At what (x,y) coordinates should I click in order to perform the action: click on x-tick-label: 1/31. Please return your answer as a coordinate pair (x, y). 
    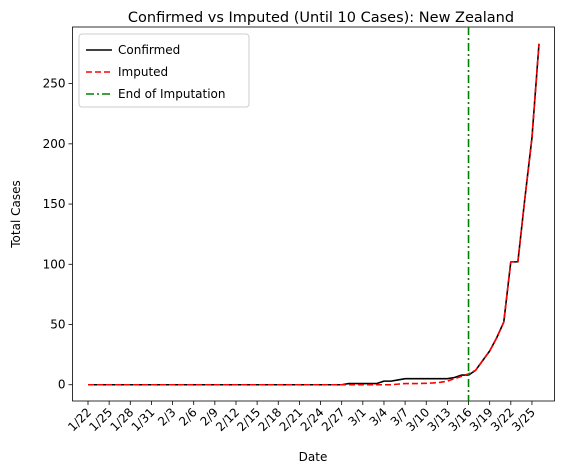
    Looking at the image, I should click on (143, 419).